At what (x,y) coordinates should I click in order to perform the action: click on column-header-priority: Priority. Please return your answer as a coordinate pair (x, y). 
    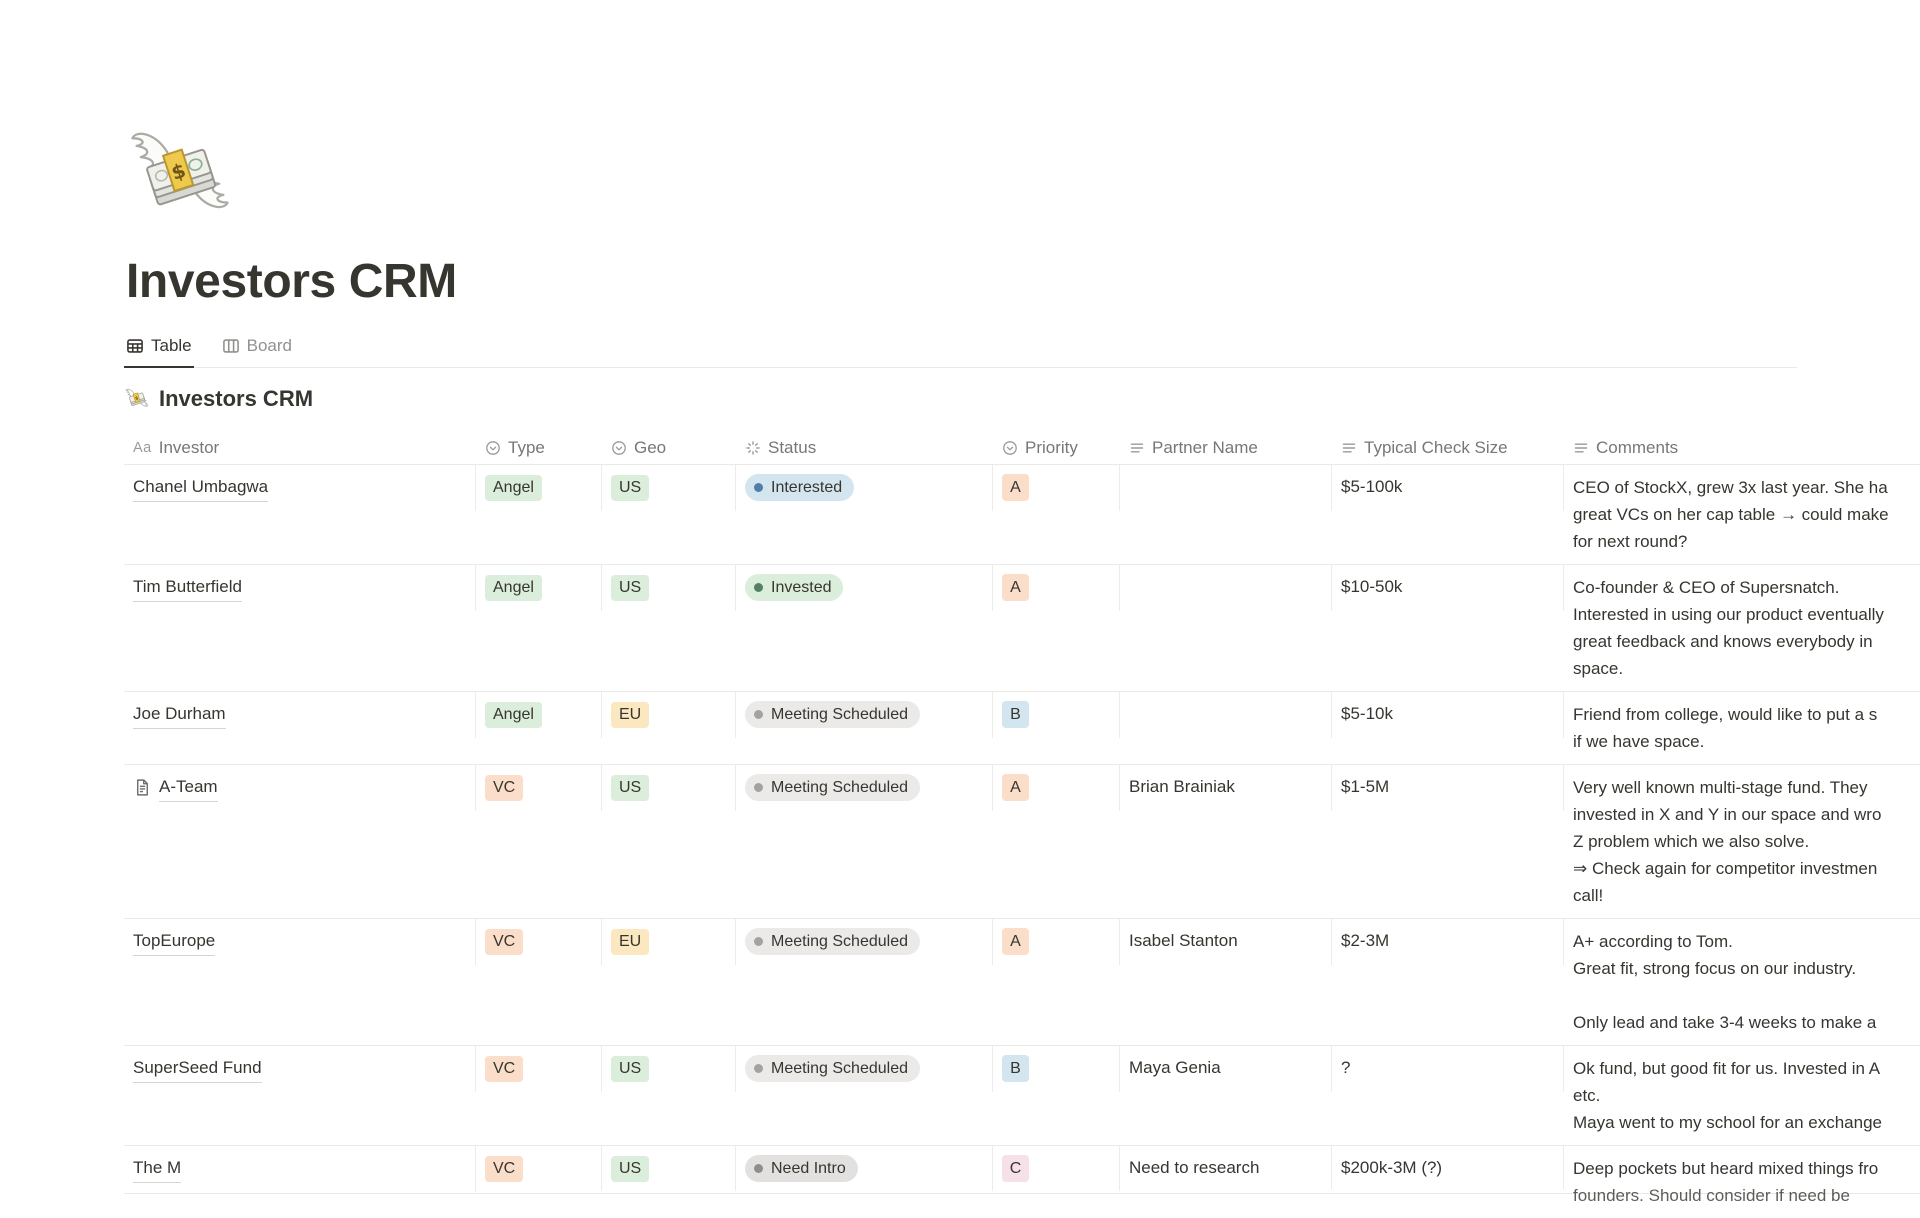
    Looking at the image, I should click on (1056, 448).